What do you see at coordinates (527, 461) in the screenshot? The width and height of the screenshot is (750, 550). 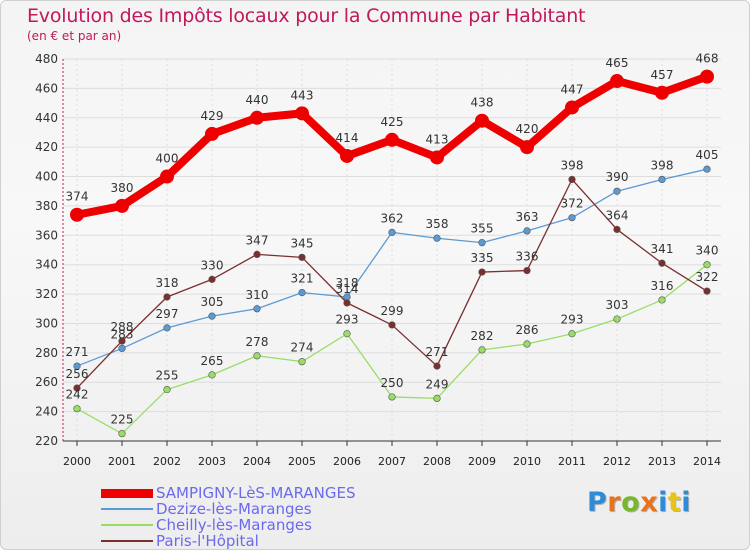 I see `x-tick-label: 2010` at bounding box center [527, 461].